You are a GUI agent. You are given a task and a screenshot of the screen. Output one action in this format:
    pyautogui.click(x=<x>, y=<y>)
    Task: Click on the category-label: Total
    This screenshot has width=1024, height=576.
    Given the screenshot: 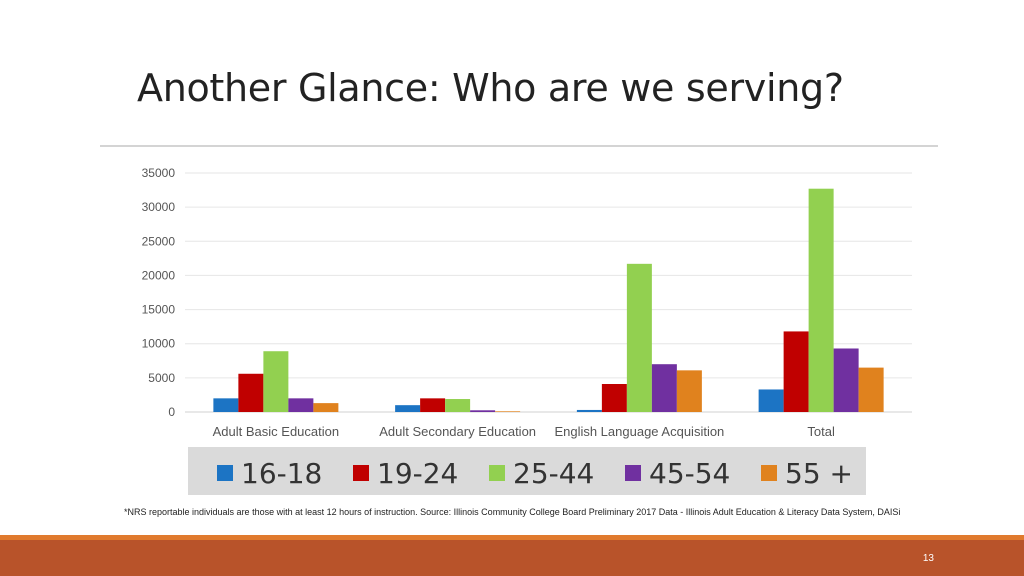 What is the action you would take?
    pyautogui.click(x=821, y=431)
    